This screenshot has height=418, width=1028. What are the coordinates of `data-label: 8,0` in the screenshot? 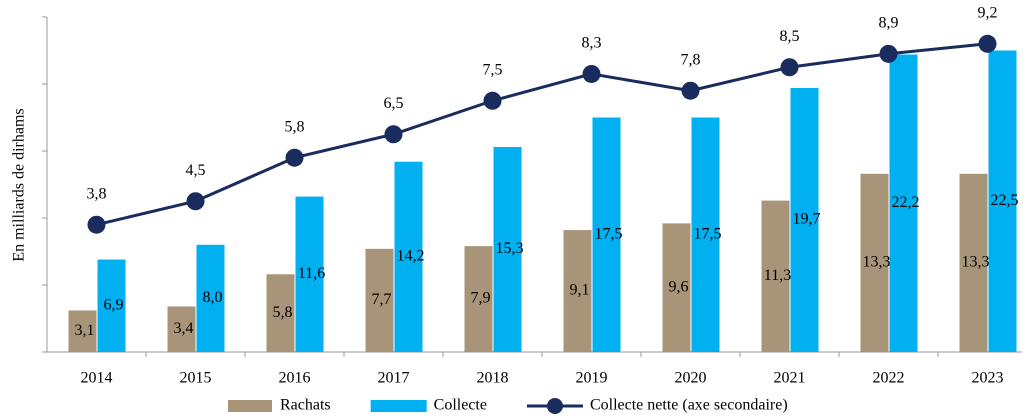 It's located at (213, 297).